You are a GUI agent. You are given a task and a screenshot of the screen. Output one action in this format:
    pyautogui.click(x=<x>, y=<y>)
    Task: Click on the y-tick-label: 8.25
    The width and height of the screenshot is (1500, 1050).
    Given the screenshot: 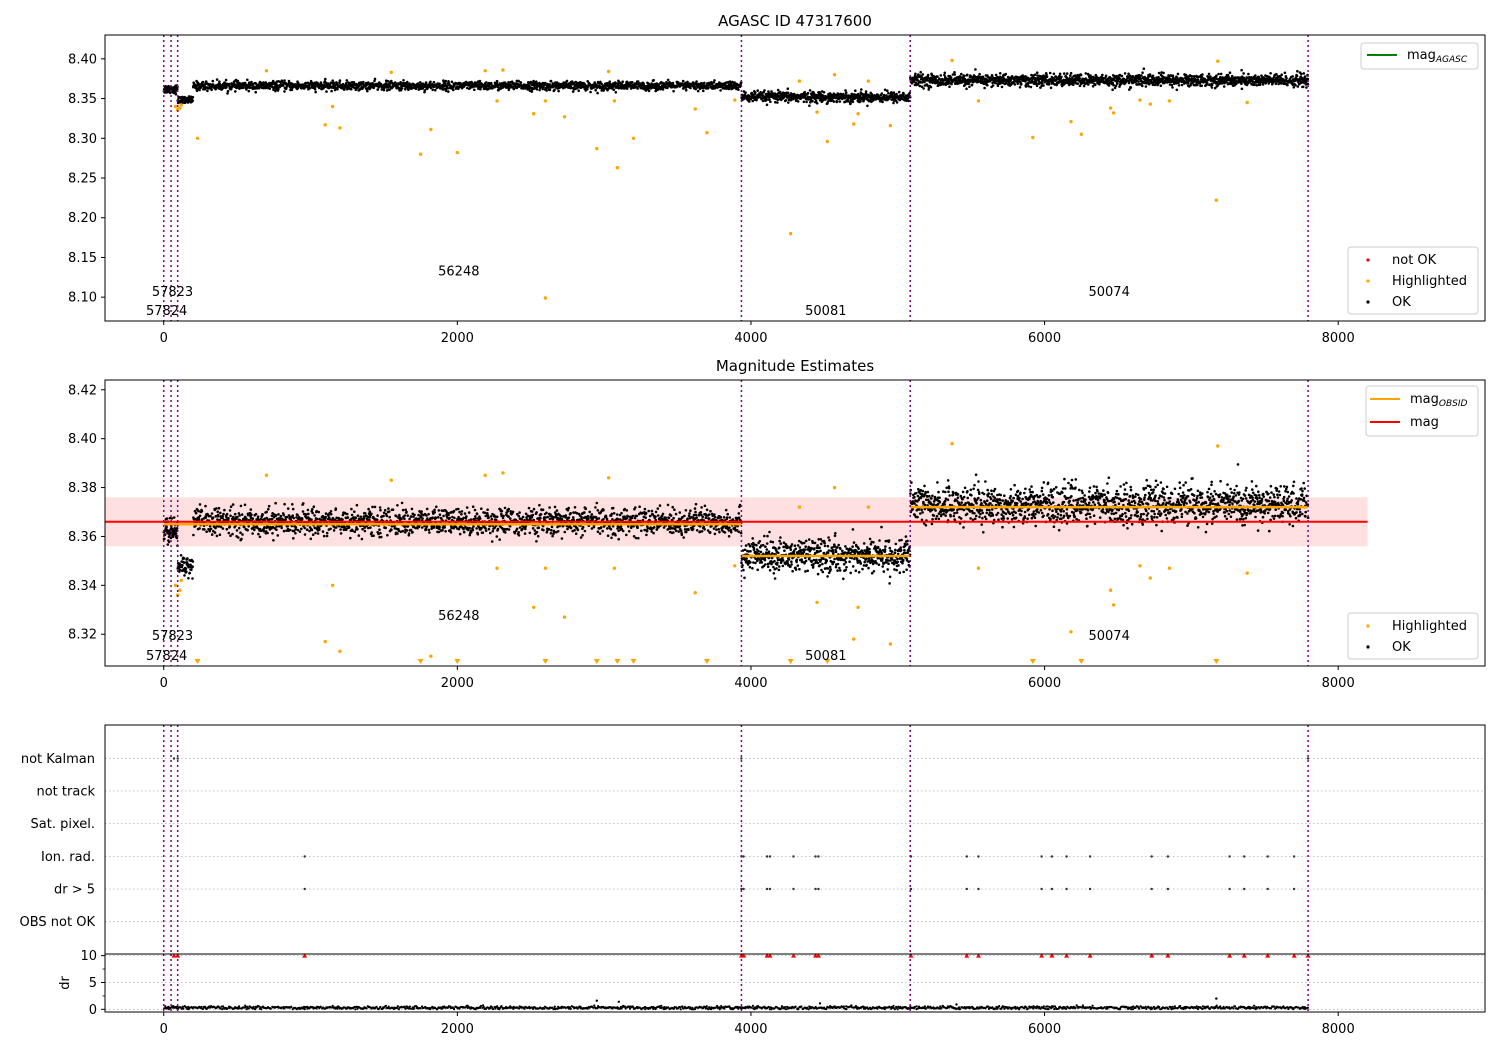 What is the action you would take?
    pyautogui.click(x=82, y=179)
    